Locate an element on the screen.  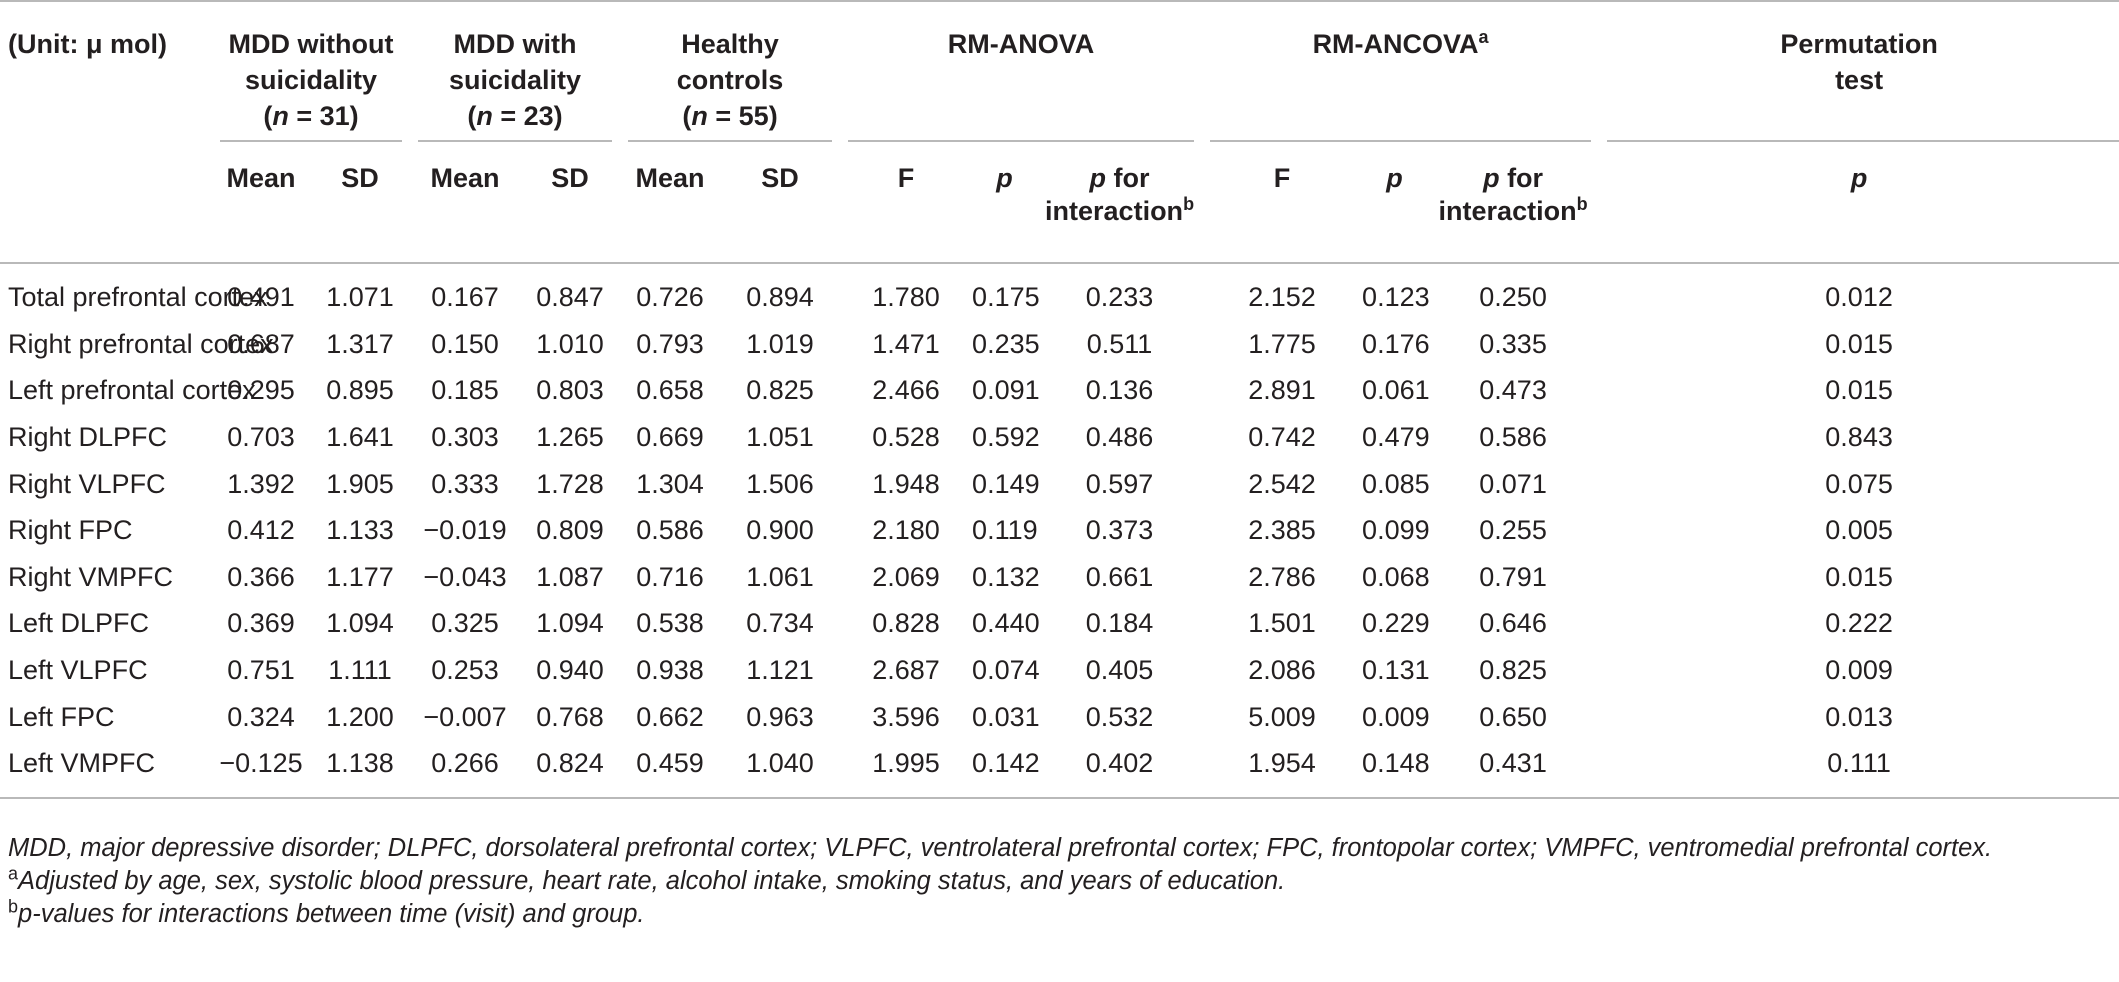
cell-mean-mdd-with: 0.266 is located at coordinates (465, 769).